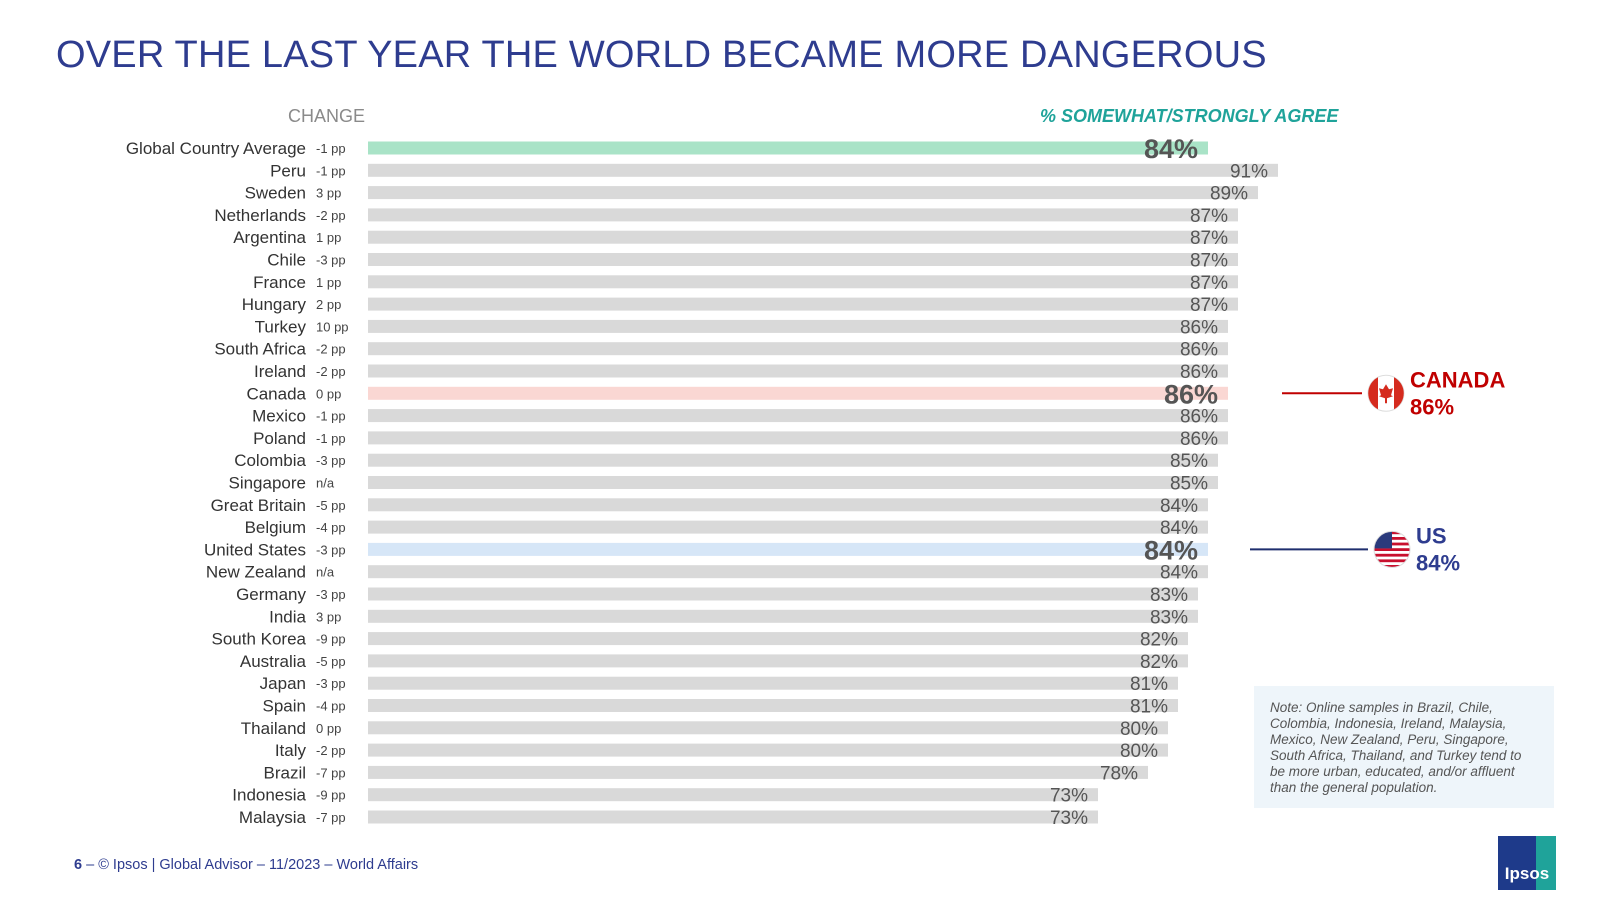  What do you see at coordinates (793, 460) in the screenshot?
I see `bar-colombia` at bounding box center [793, 460].